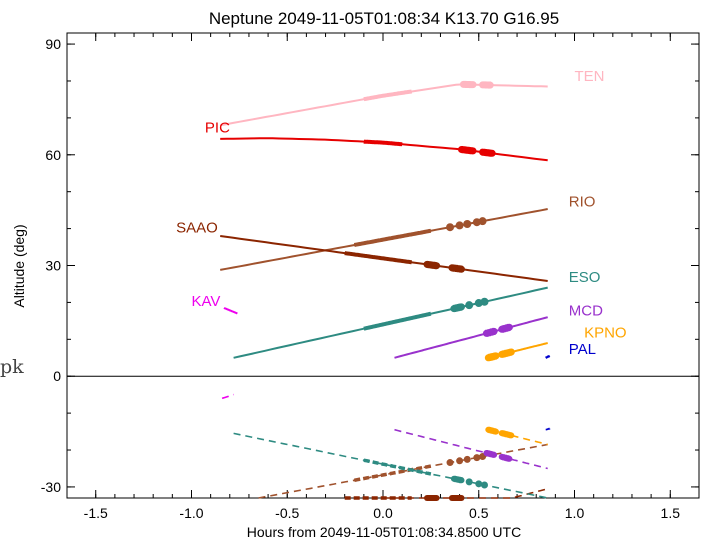 The width and height of the screenshot is (708, 549). What do you see at coordinates (585, 277) in the screenshot?
I see `series-label: ESO` at bounding box center [585, 277].